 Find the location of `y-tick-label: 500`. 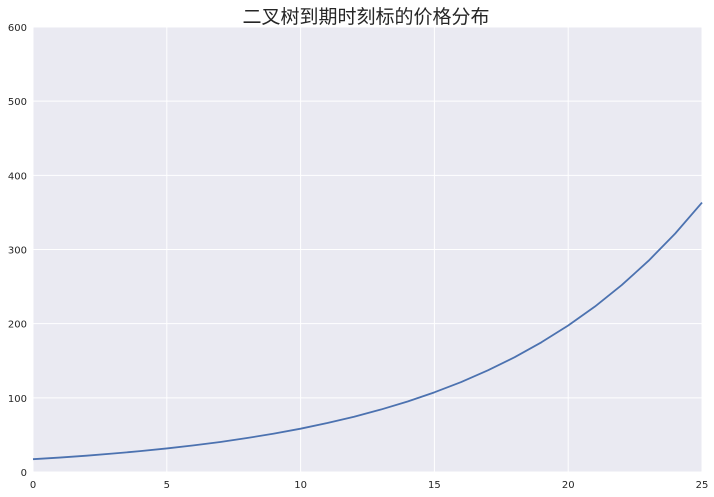

y-tick-label: 500 is located at coordinates (17, 102).